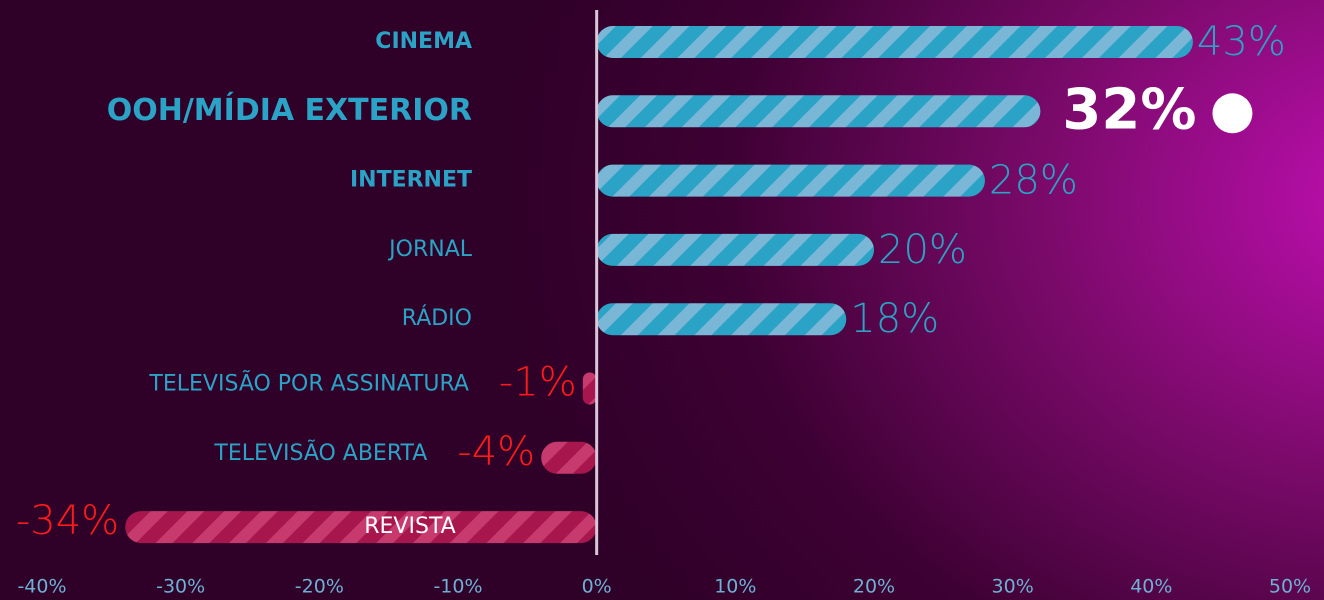 The image size is (1324, 600). What do you see at coordinates (1241, 42) in the screenshot?
I see `value-label: 43%` at bounding box center [1241, 42].